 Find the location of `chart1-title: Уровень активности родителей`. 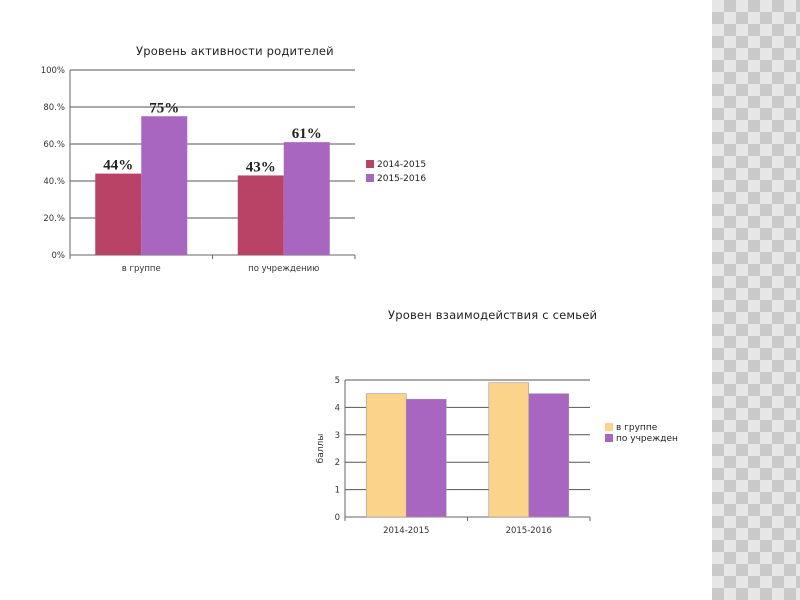

chart1-title: Уровень активности родителей is located at coordinates (235, 51).